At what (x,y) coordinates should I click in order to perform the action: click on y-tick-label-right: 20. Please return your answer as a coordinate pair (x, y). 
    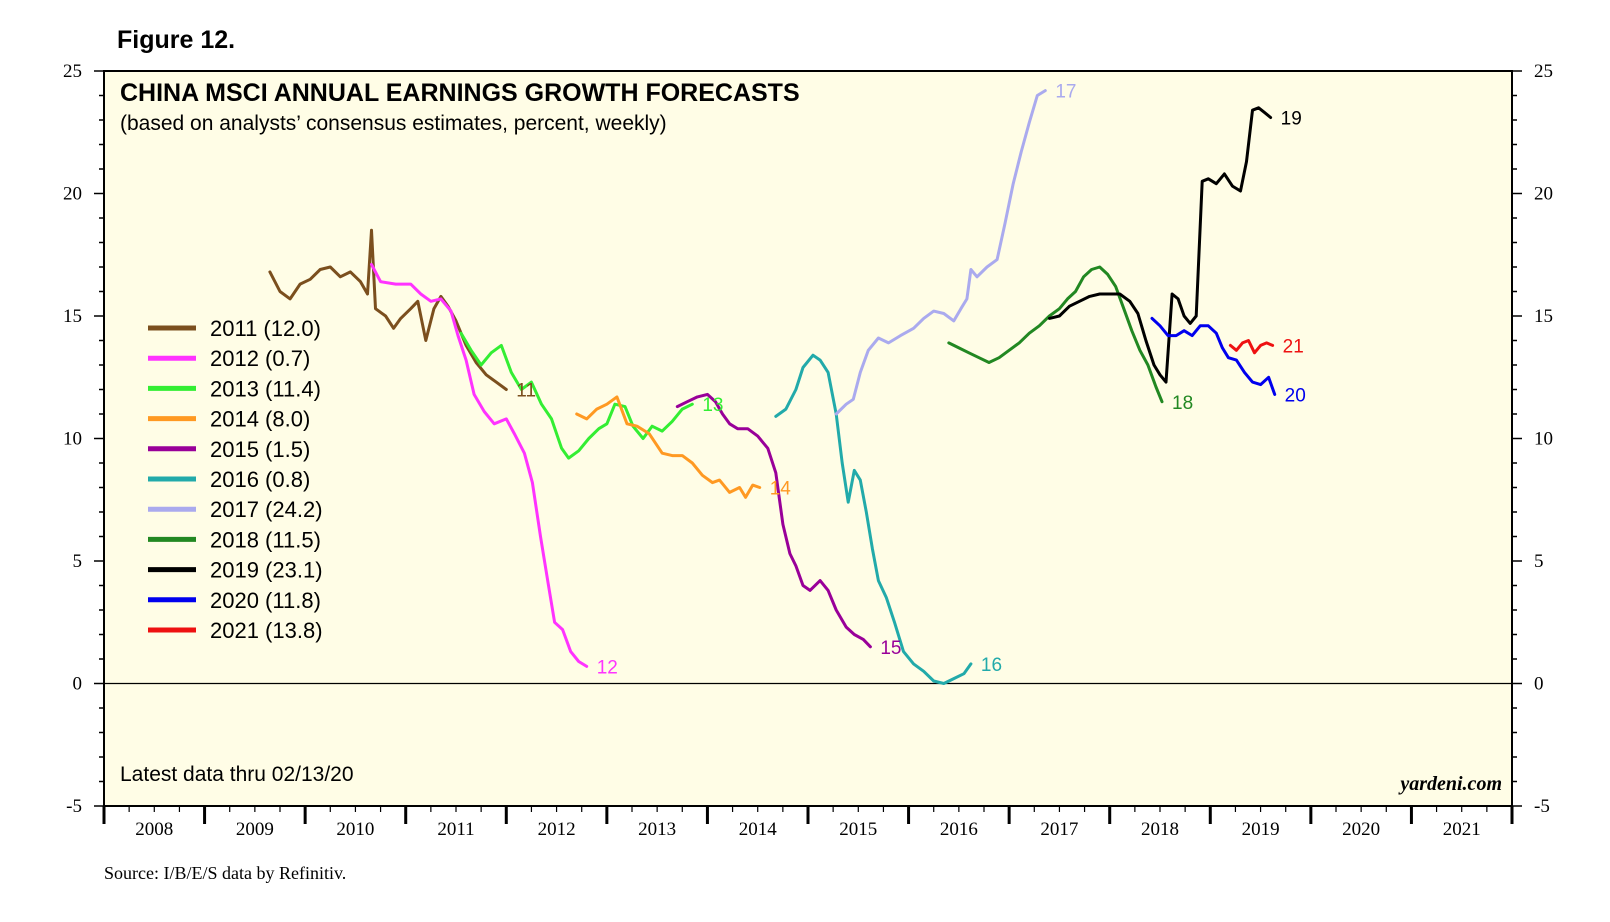
    Looking at the image, I should click on (1543, 194).